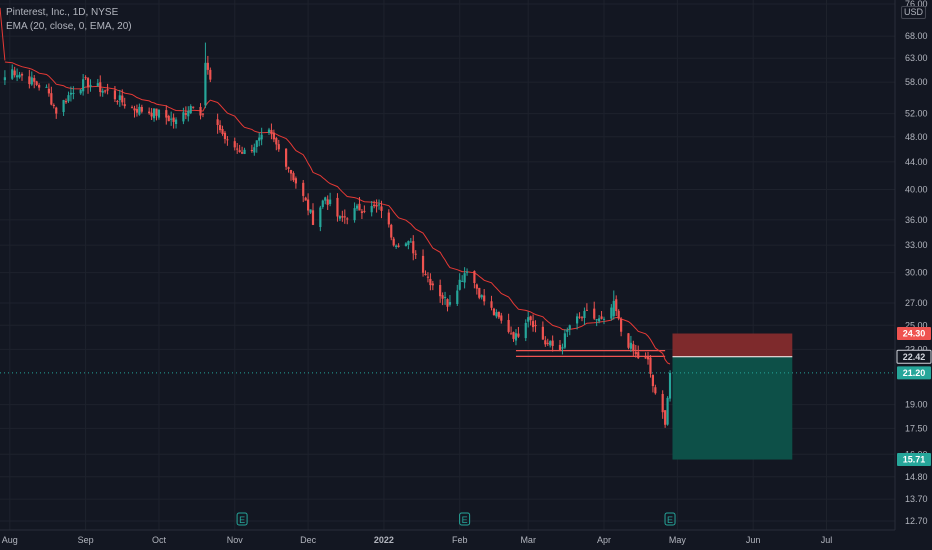  I want to click on symbol-label: Pinterest, Inc., 1D, NYSE, so click(62, 12).